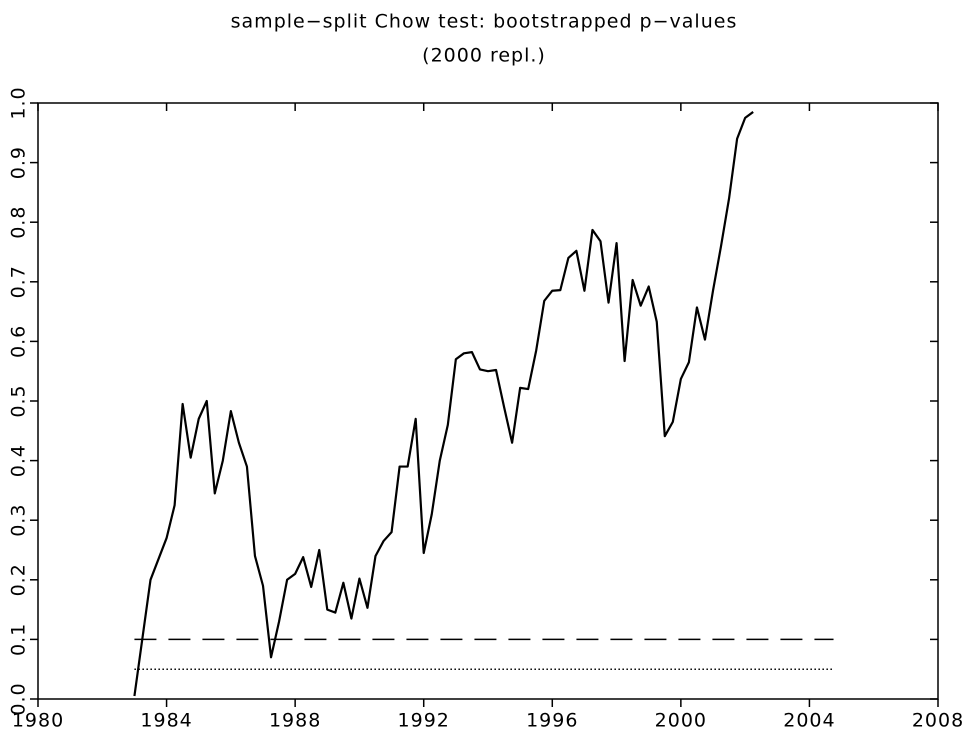 The width and height of the screenshot is (968, 736). I want to click on y-tick-label: 0.3, so click(19, 520).